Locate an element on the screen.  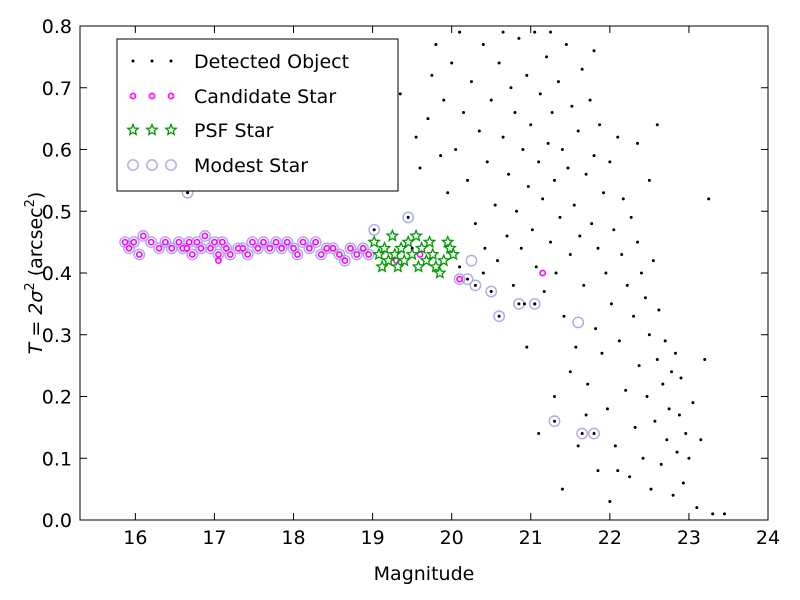
y-axis-label-main-sup: 2 is located at coordinates (30, 286).